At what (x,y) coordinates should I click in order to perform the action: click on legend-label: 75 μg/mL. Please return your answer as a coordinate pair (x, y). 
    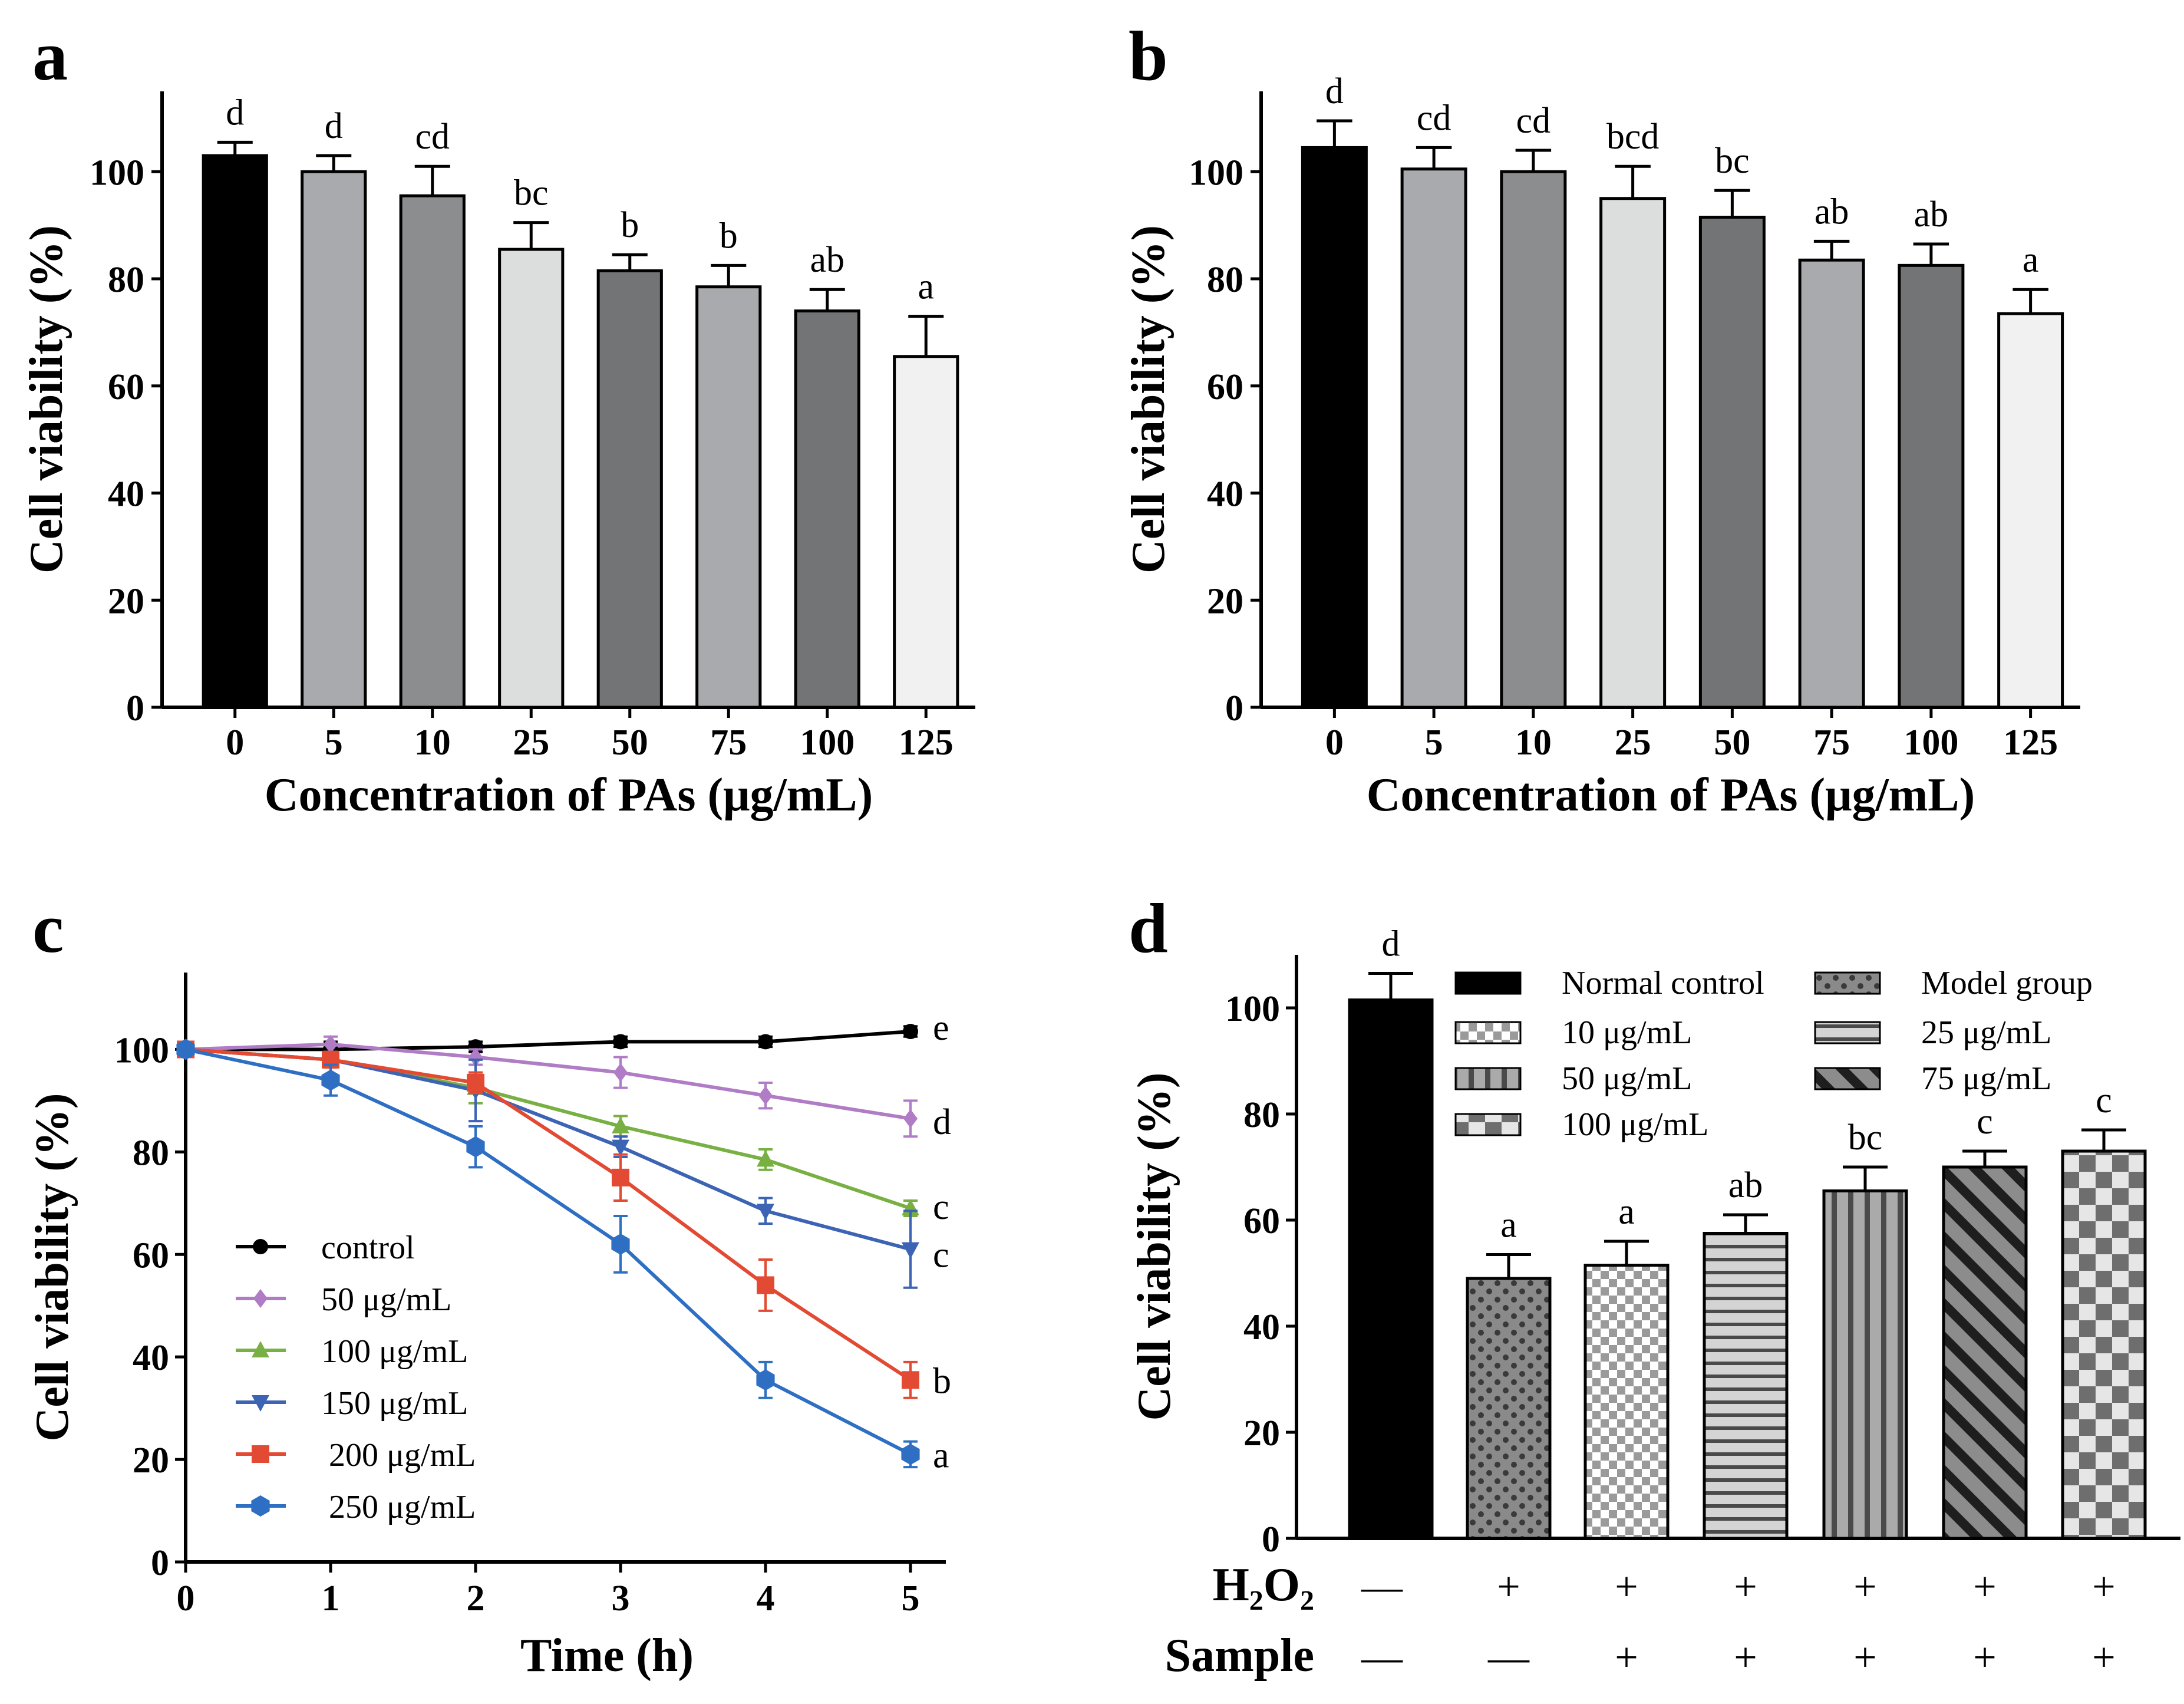
    Looking at the image, I should click on (1986, 1078).